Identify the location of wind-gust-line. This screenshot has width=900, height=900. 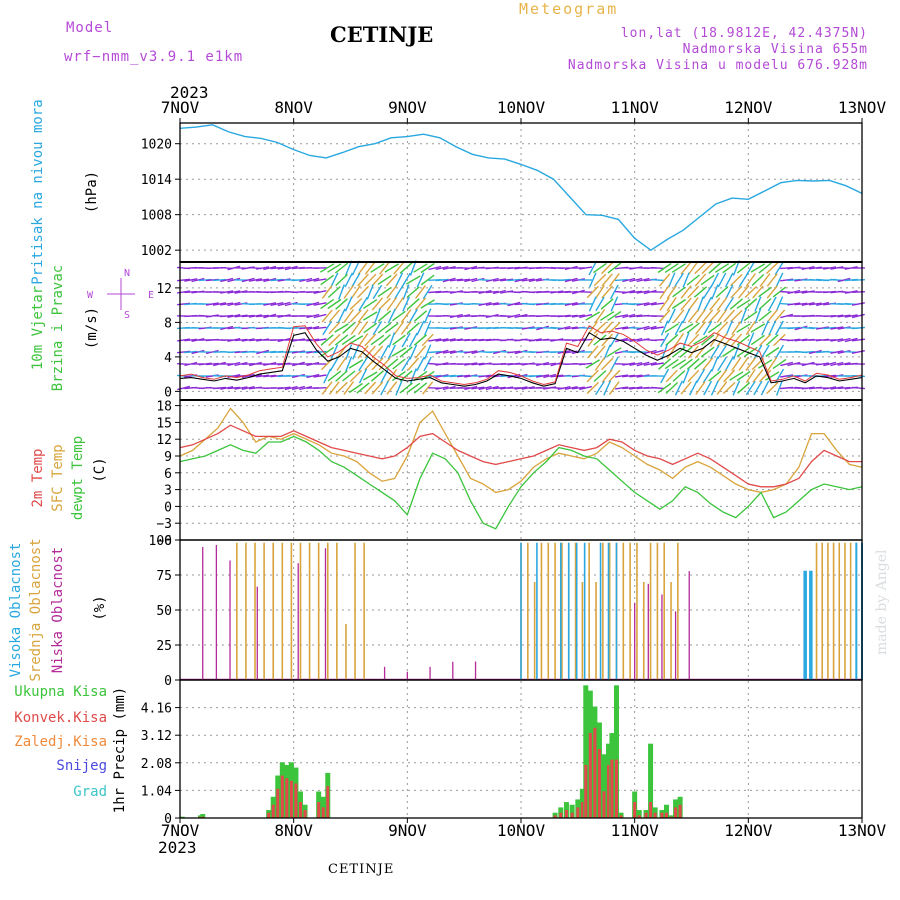
(521, 355).